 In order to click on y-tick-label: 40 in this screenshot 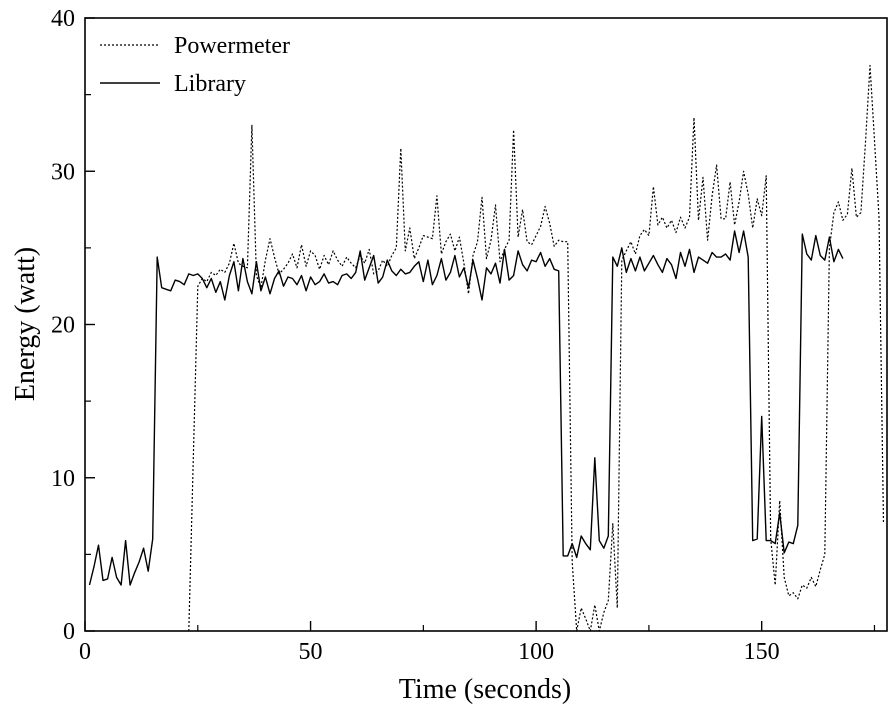, I will do `click(63, 19)`.